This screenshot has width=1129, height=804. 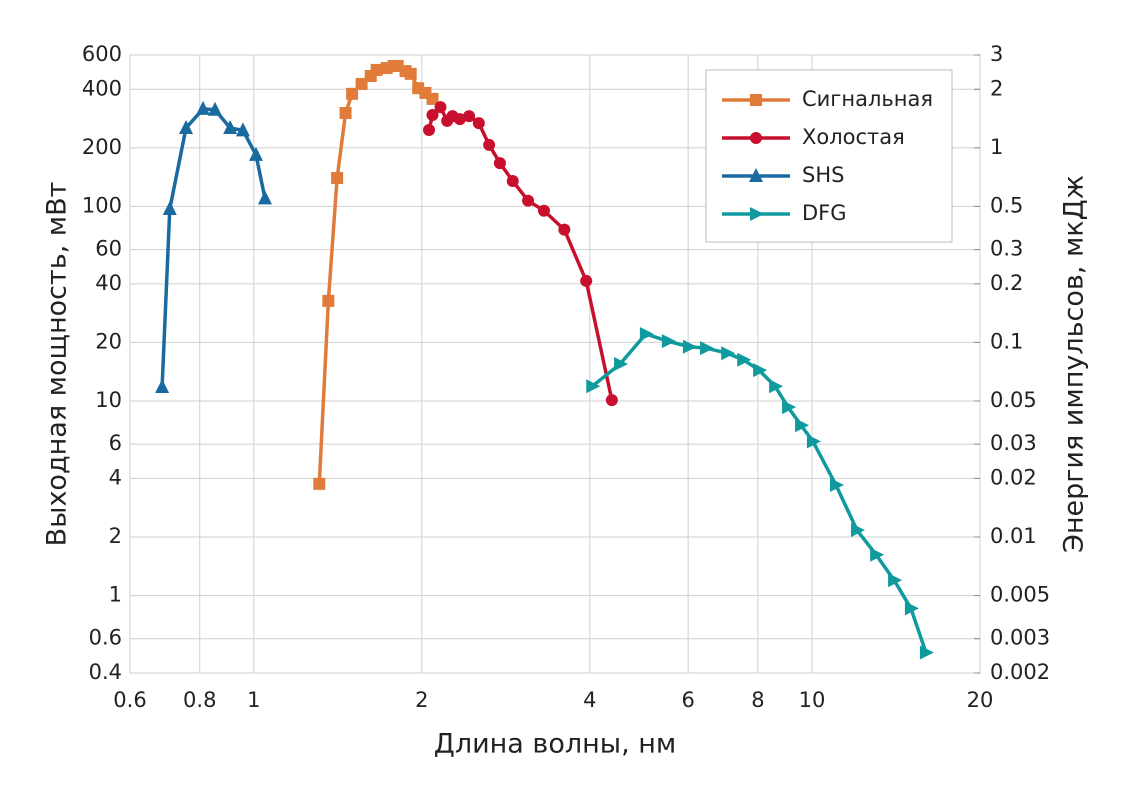 What do you see at coordinates (102, 54) in the screenshot?
I see `y-tick-label: 600` at bounding box center [102, 54].